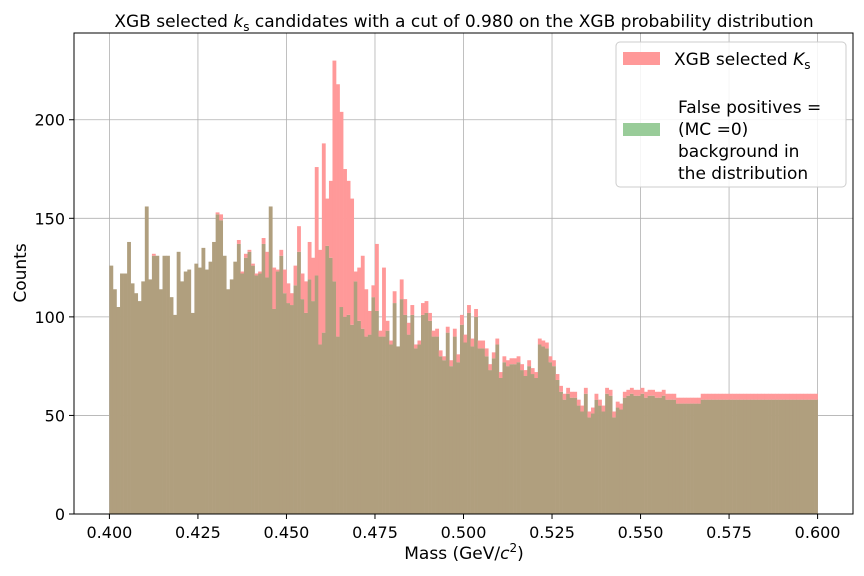 This screenshot has height=576, width=864. I want to click on y-tick-label: 150, so click(49, 218).